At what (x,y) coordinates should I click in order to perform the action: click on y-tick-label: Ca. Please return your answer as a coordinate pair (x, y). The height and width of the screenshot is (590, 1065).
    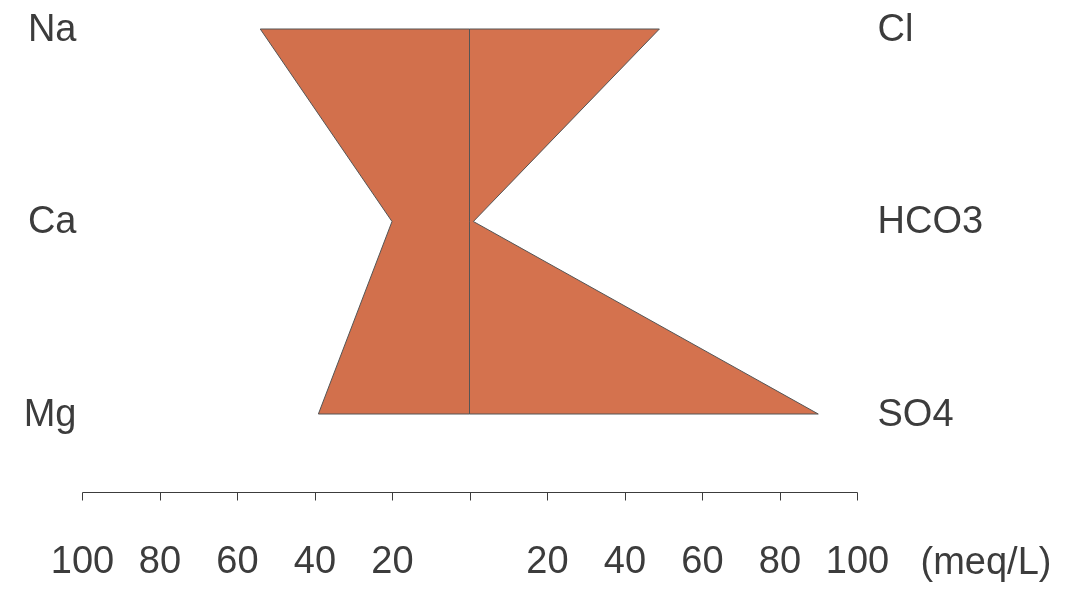
    Looking at the image, I should click on (52, 220).